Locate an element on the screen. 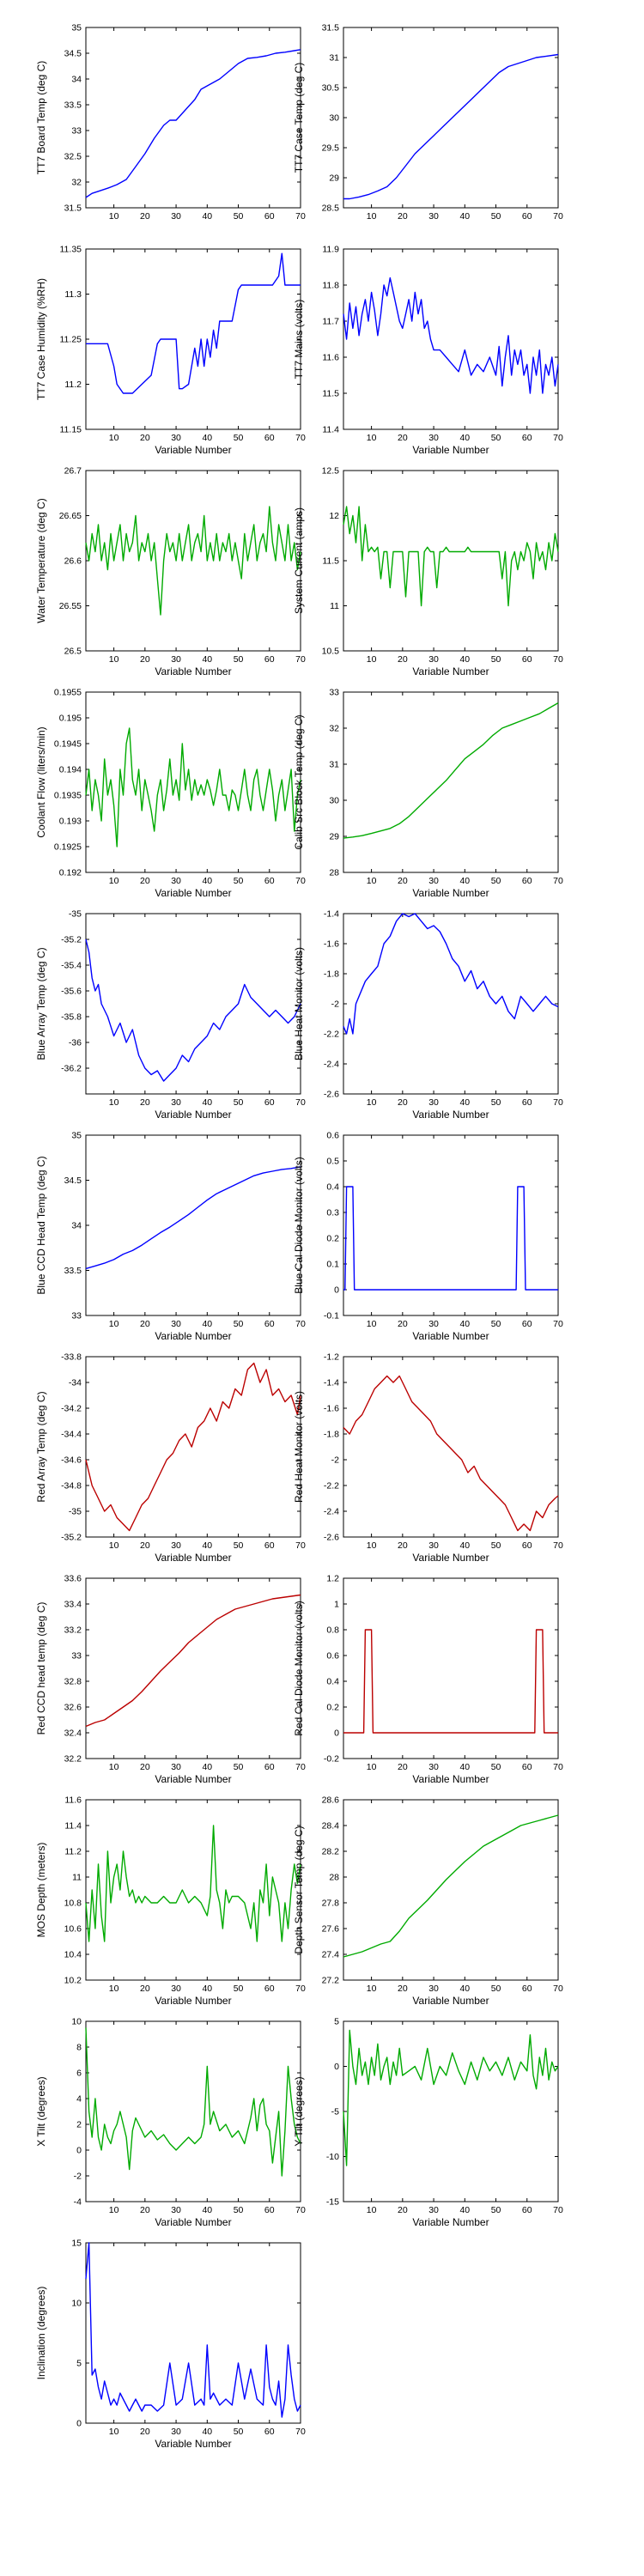 The image size is (644, 2576). y-tick-label: 1.2 is located at coordinates (333, 1579).